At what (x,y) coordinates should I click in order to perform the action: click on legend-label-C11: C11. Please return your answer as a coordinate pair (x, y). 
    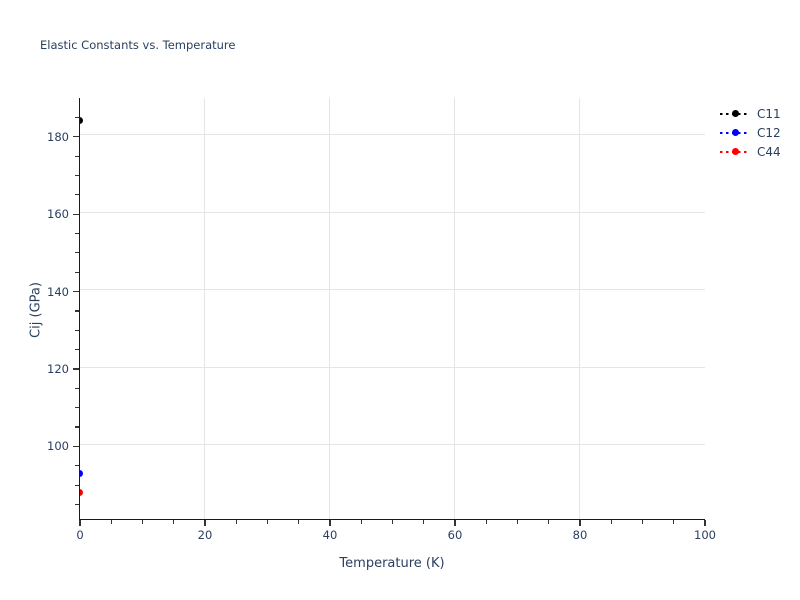
    Looking at the image, I should click on (769, 113).